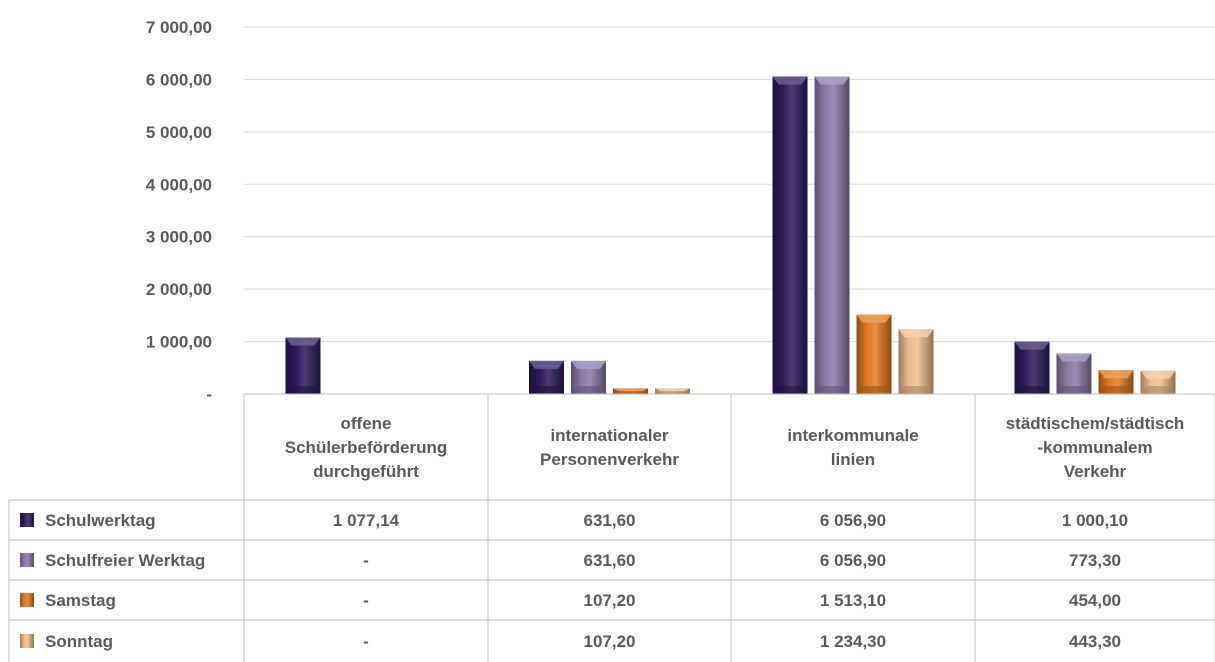 The image size is (1215, 662). What do you see at coordinates (852, 447) in the screenshot?
I see `category-label: interkommunale linien` at bounding box center [852, 447].